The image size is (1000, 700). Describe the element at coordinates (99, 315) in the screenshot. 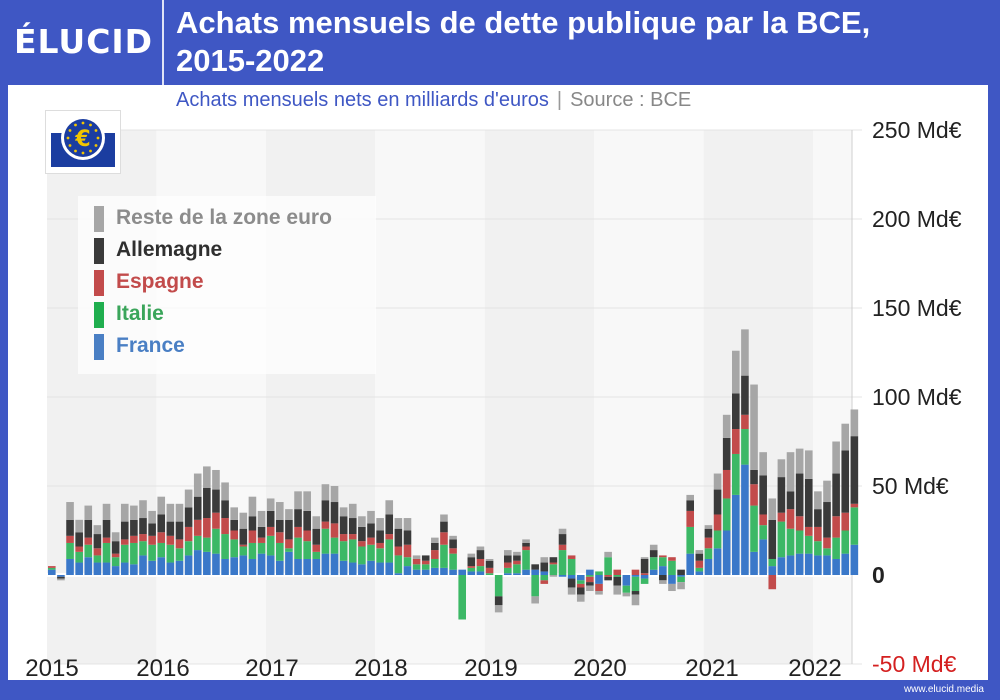

I see `legend-swatch-italie` at that location.